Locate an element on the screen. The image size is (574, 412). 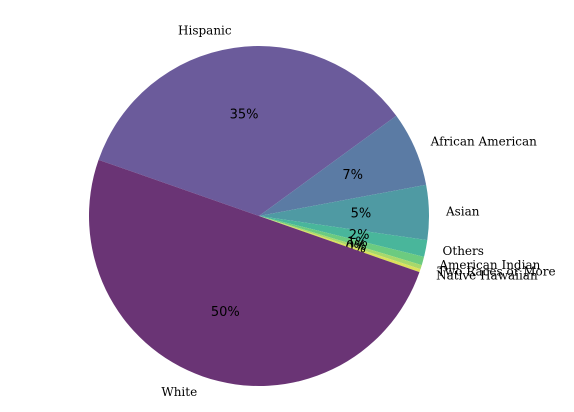
category-label: Native Hawaiian is located at coordinates (487, 276).